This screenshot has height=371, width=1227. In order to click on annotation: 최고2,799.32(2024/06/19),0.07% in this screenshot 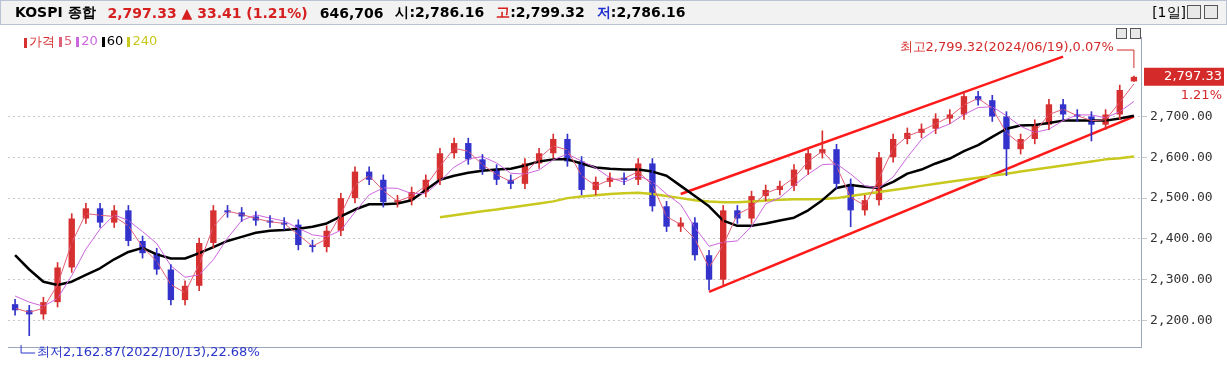, I will do `click(1006, 47)`.